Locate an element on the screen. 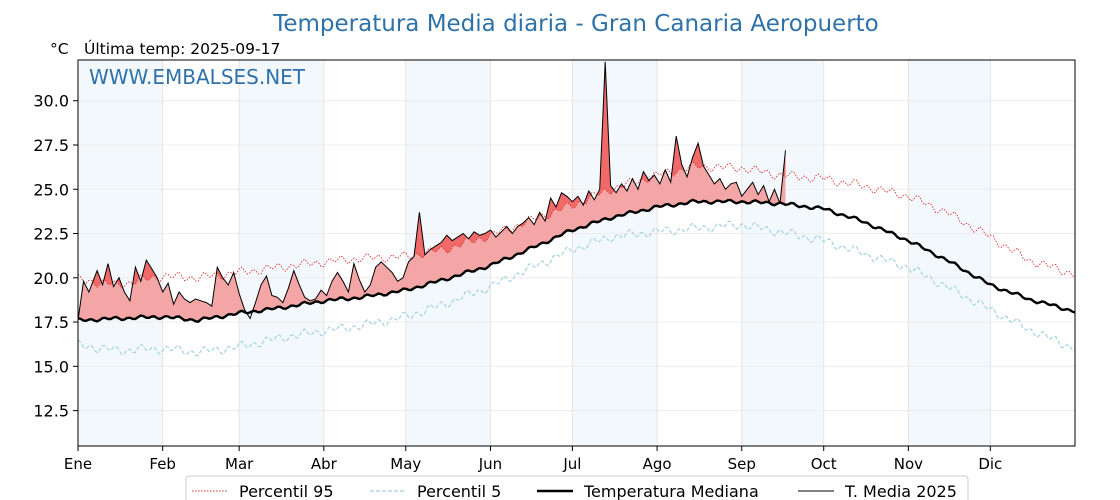  y-tick-label: 12.5 is located at coordinates (51, 411).